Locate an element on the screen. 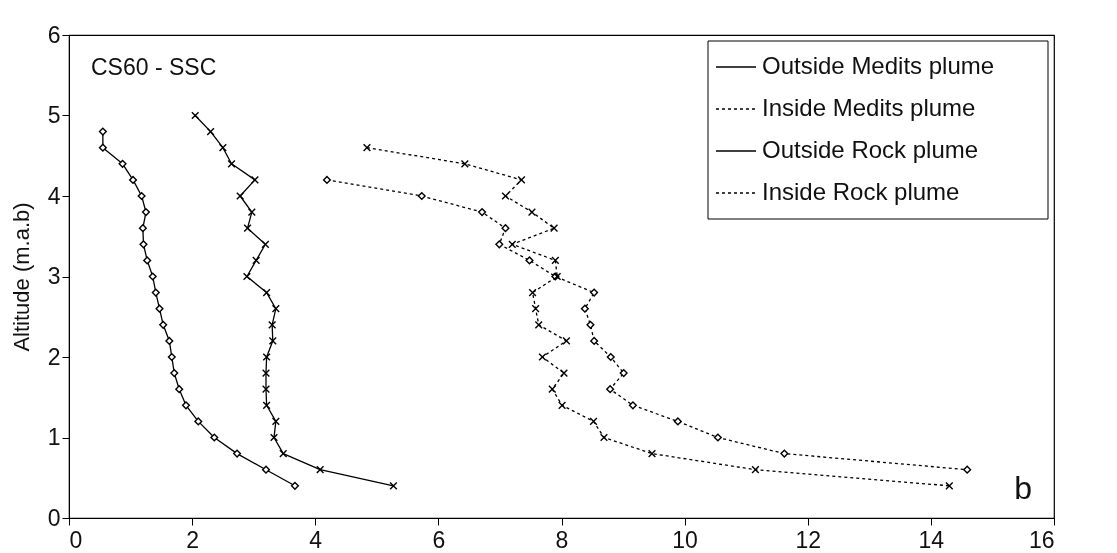 Image resolution: width=1117 pixels, height=553 pixels. legend-label: Outside Medits plume is located at coordinates (878, 65).